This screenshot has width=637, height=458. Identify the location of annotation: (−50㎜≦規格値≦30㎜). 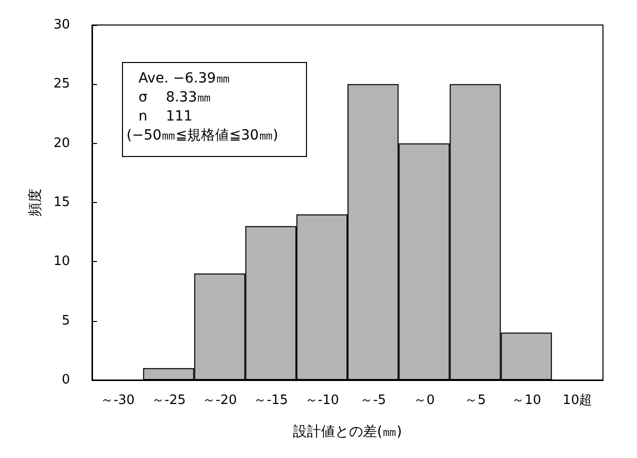
(202, 136).